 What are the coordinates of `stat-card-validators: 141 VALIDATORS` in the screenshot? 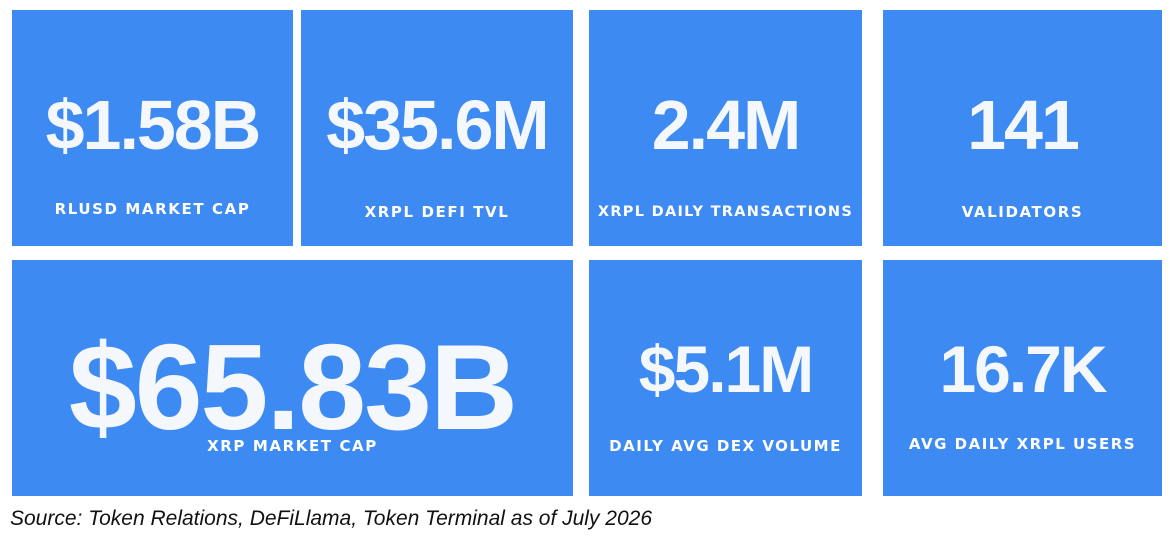 It's located at (1022, 128).